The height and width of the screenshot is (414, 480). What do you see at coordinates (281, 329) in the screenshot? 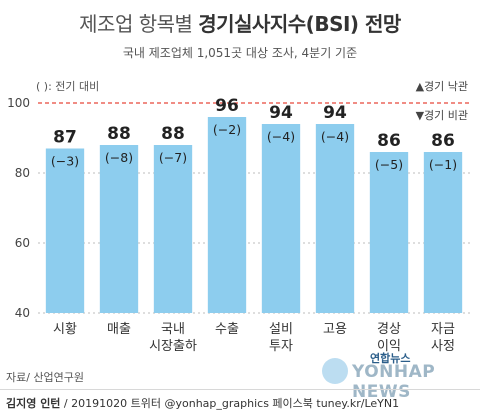
I see `x-tick-label: 설비` at bounding box center [281, 329].